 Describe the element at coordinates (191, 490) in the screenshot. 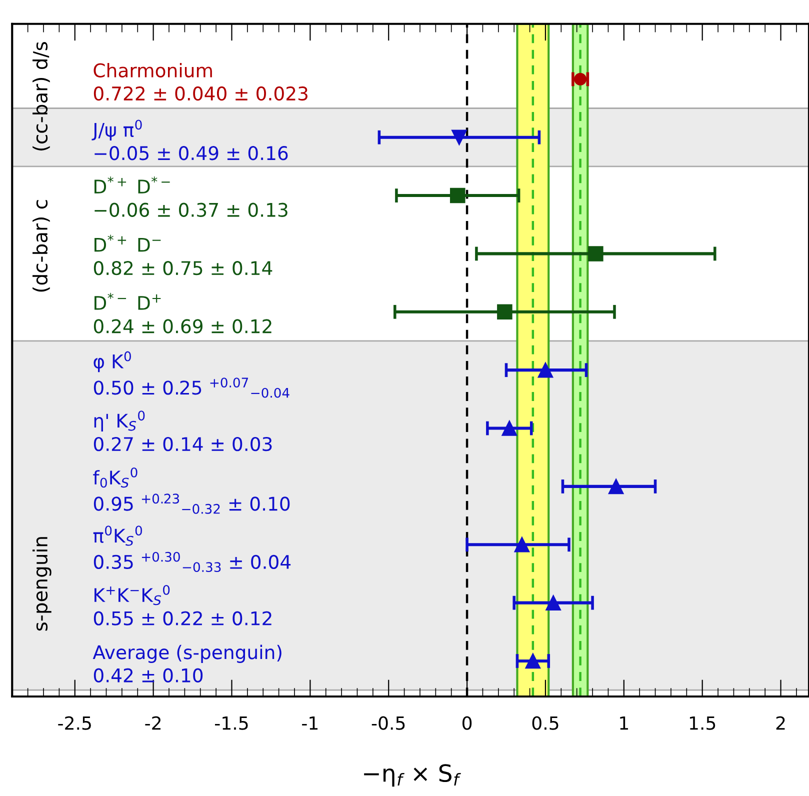

I see `category-label: f$_{0}$K$_{S}$$^{0}$ 0.95 $^{+0.23}$$_{−0.32}$ ± 0.10` at that location.